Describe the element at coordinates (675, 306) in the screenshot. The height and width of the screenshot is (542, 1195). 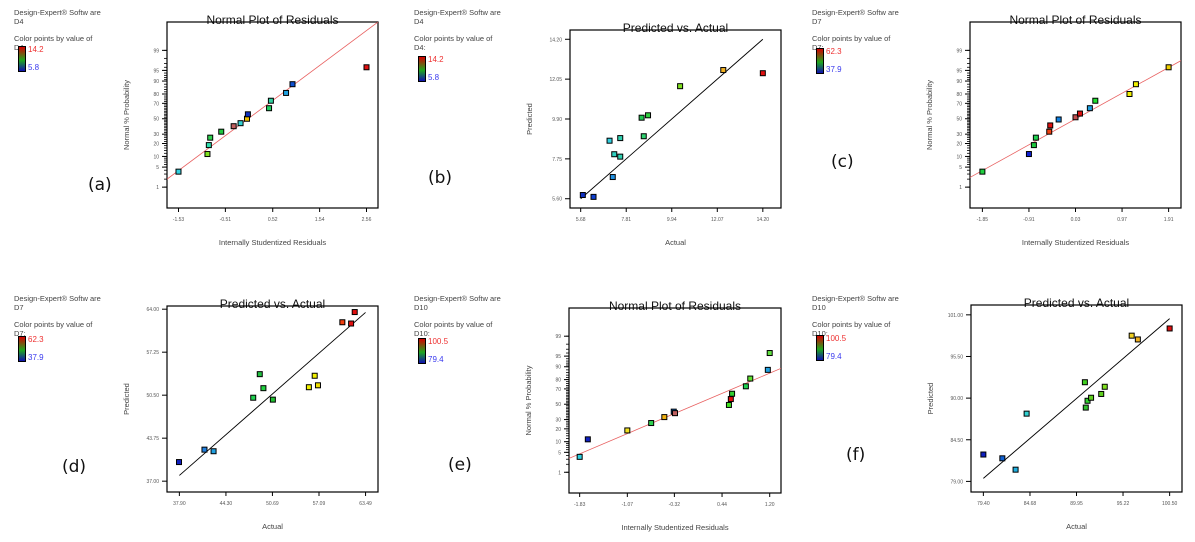
I see `chart-title: Normal Plot of Residuals` at that location.